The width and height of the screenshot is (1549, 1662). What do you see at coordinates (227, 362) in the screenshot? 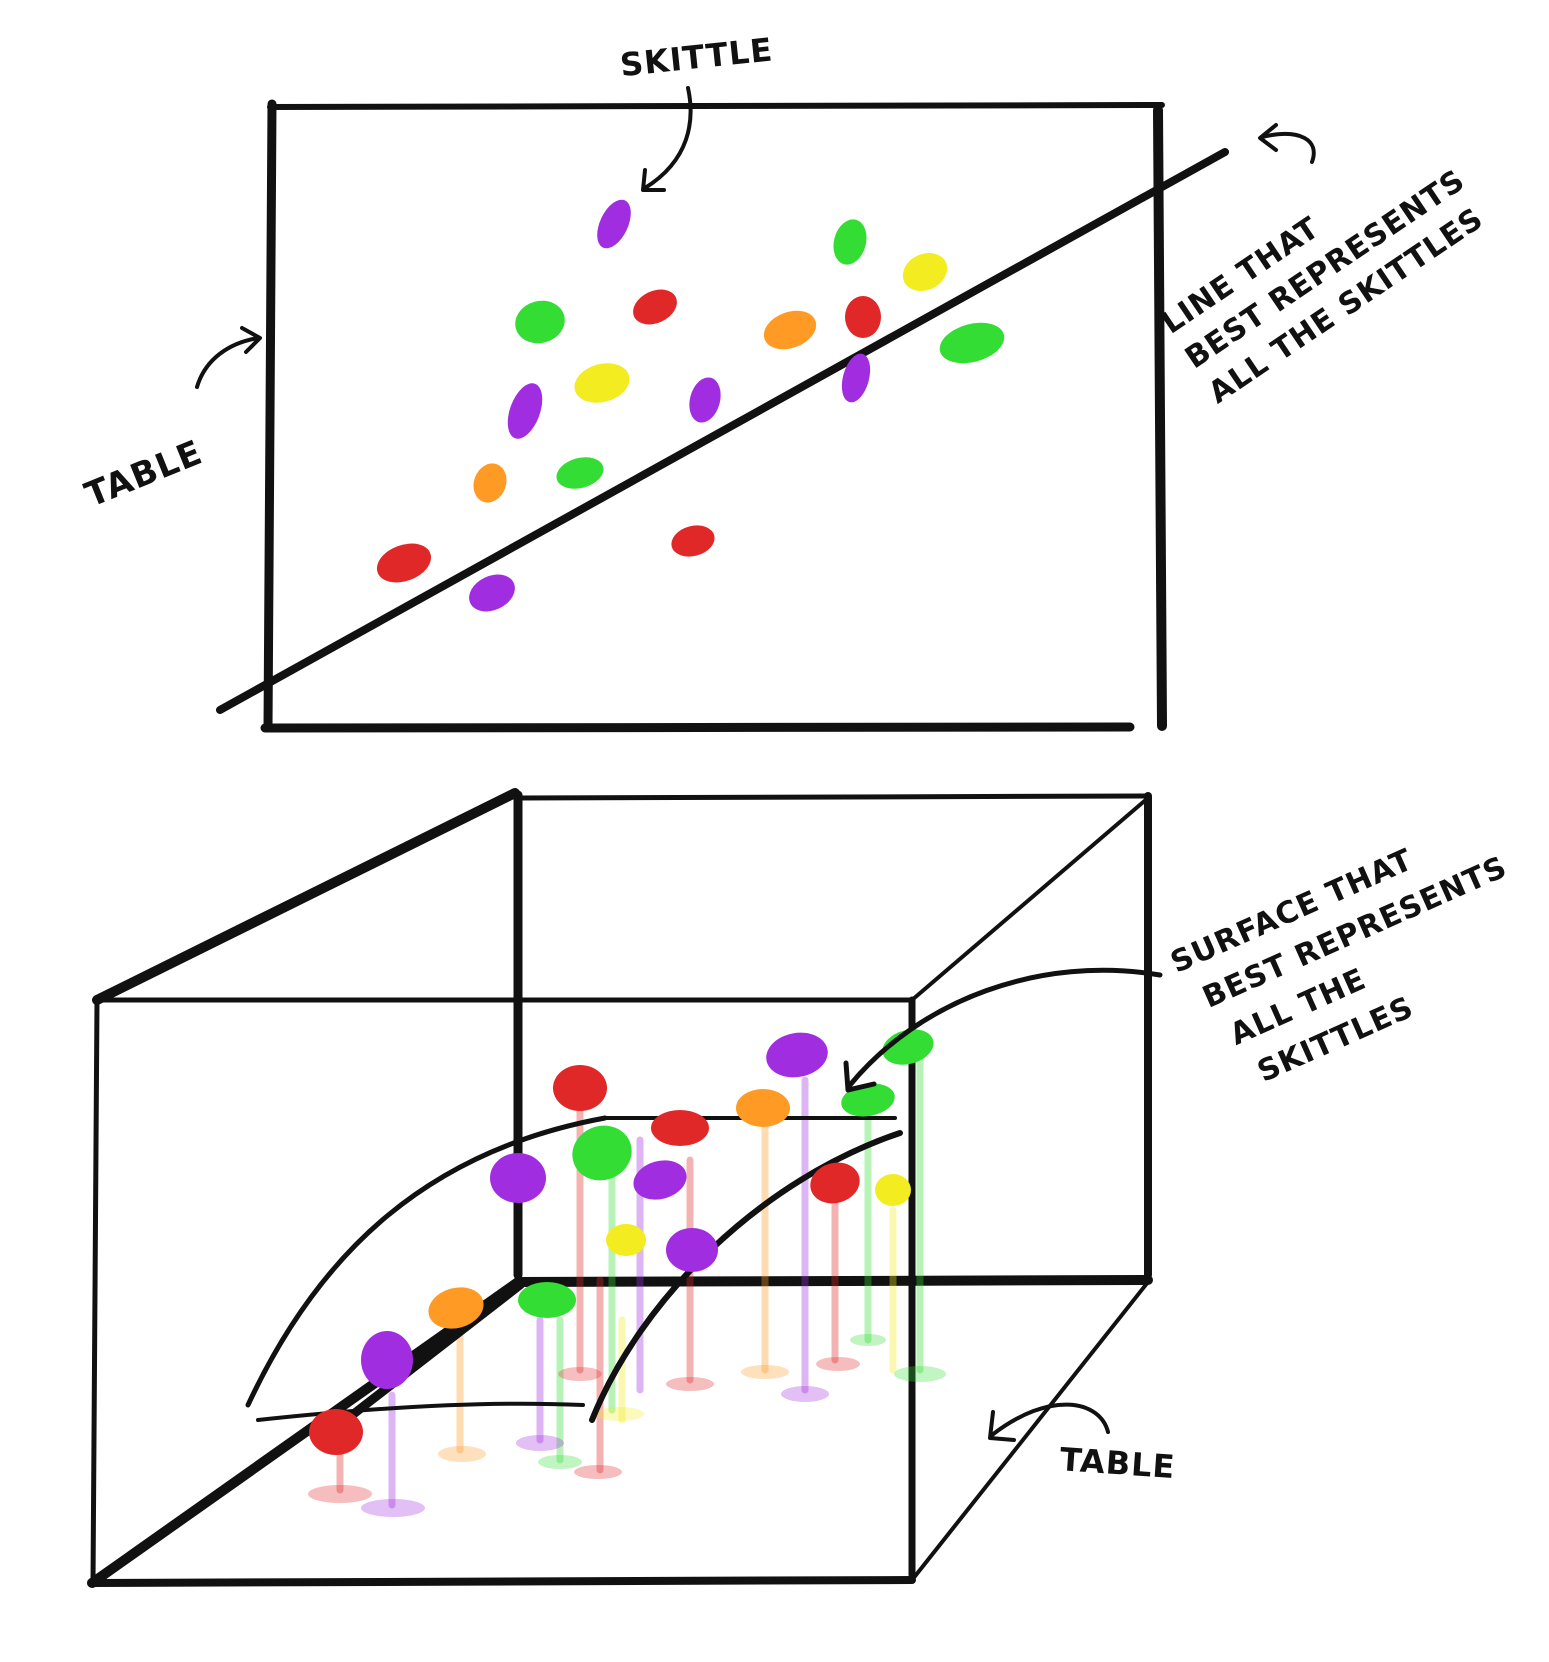
I see `top-table-arrow` at bounding box center [227, 362].